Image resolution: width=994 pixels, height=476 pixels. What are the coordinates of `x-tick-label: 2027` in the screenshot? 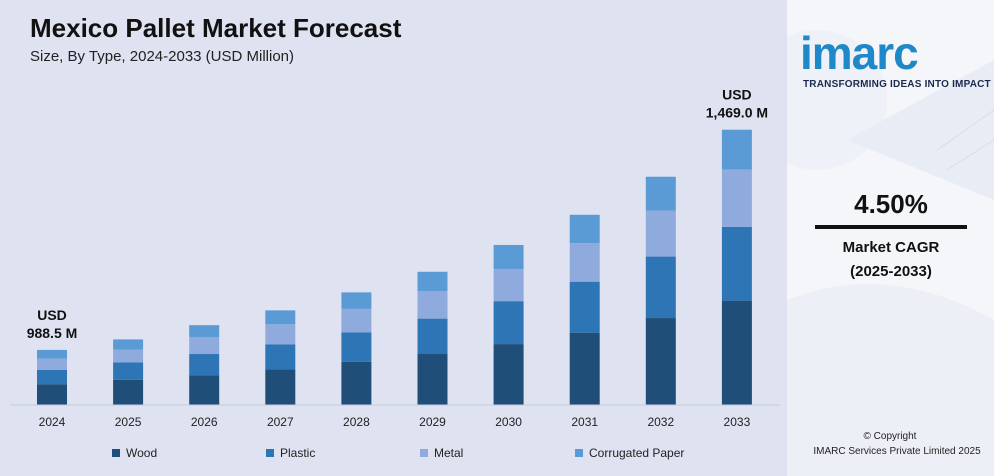 It's located at (280, 422).